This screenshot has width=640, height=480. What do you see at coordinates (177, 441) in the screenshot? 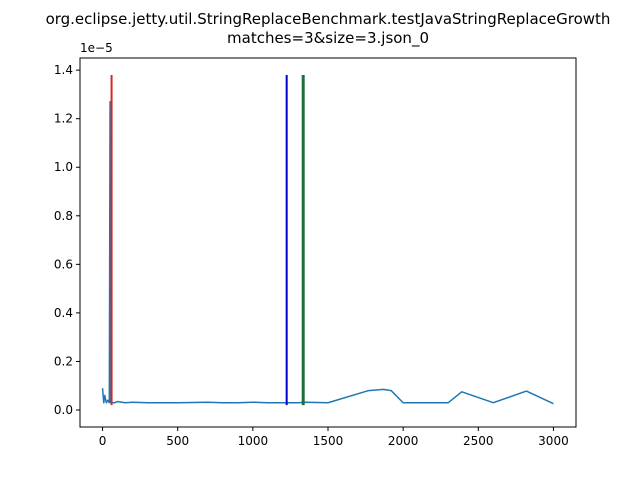
I see `x-tick-label: 500` at bounding box center [177, 441].